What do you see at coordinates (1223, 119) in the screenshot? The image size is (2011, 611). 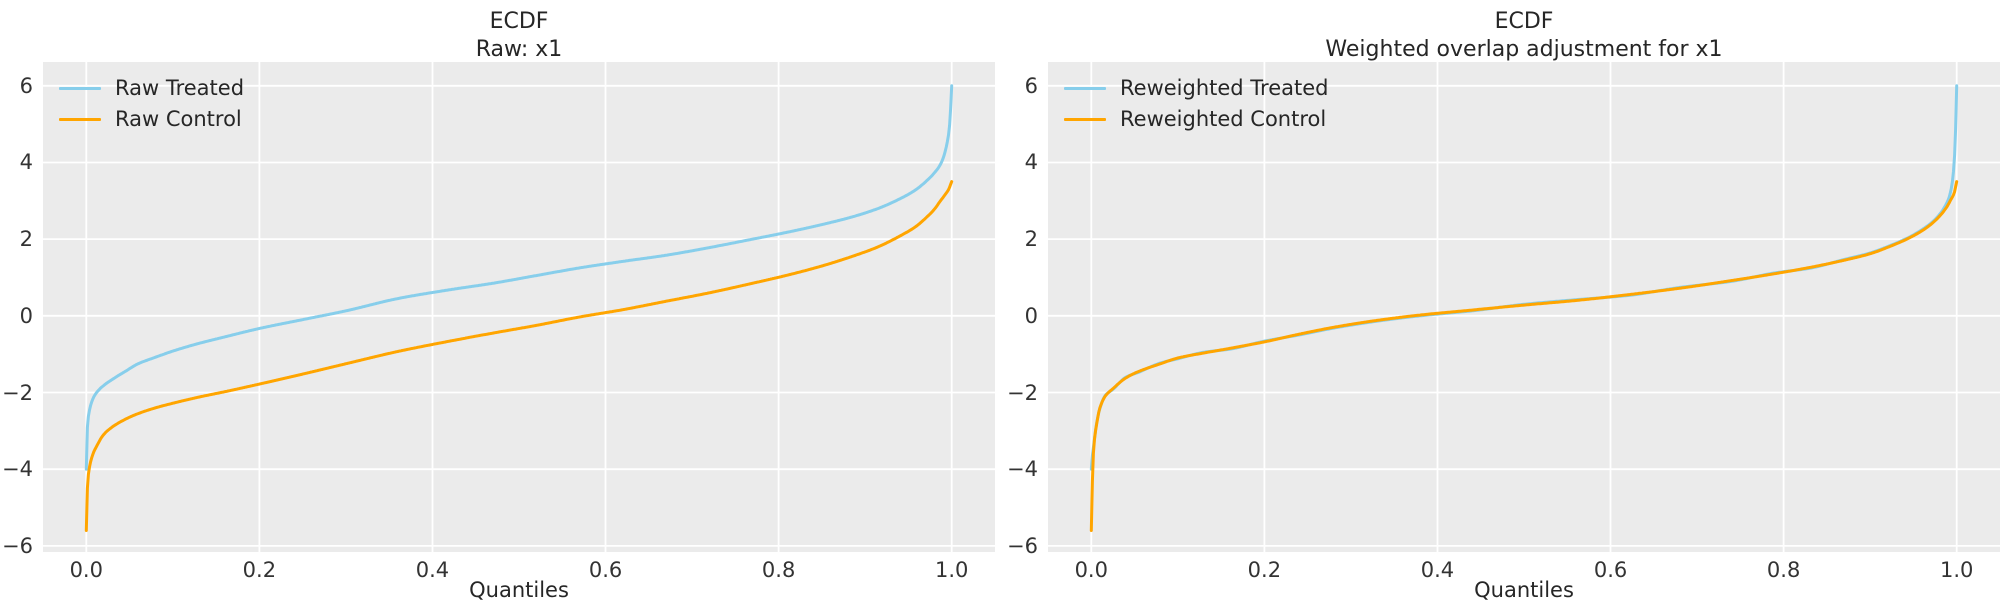 I see `legend-label: Reweighted Control` at bounding box center [1223, 119].